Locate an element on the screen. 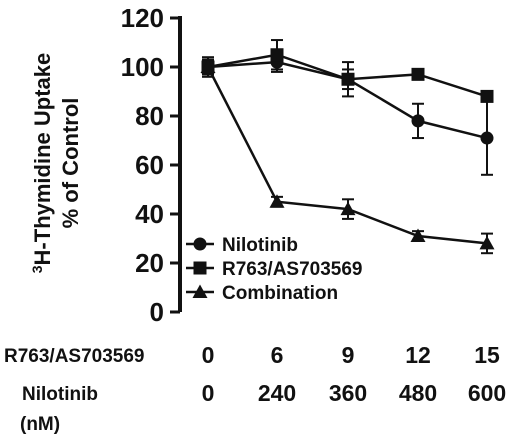 The width and height of the screenshot is (520, 441). legend-item: R763/AS703569 is located at coordinates (274, 269).